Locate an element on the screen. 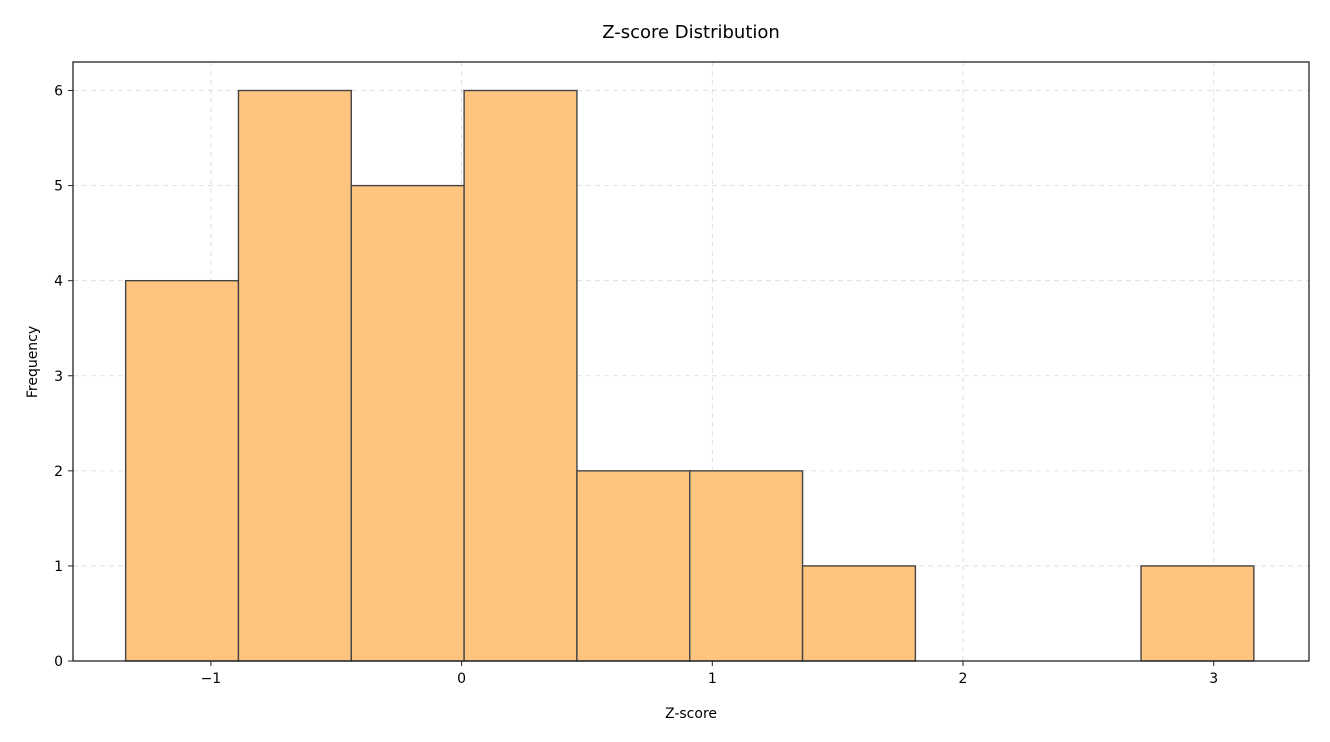  y-axis-label: Frequency is located at coordinates (33, 362).